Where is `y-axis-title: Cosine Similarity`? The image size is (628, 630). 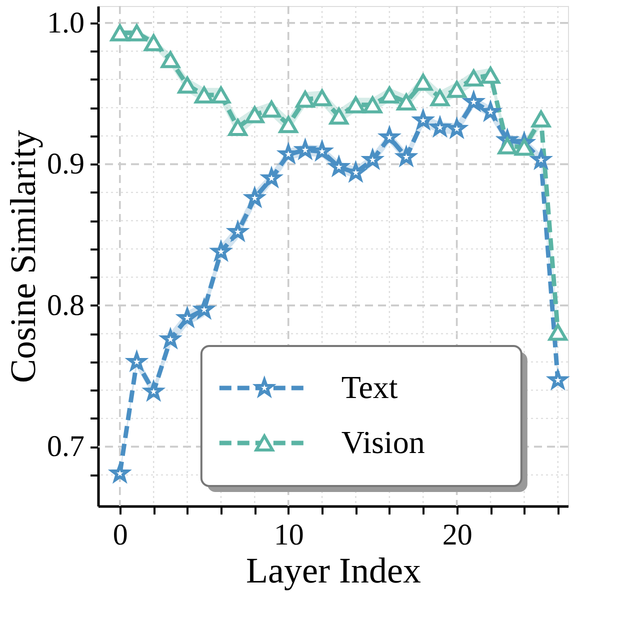 y-axis-title: Cosine Similarity is located at coordinates (23, 257).